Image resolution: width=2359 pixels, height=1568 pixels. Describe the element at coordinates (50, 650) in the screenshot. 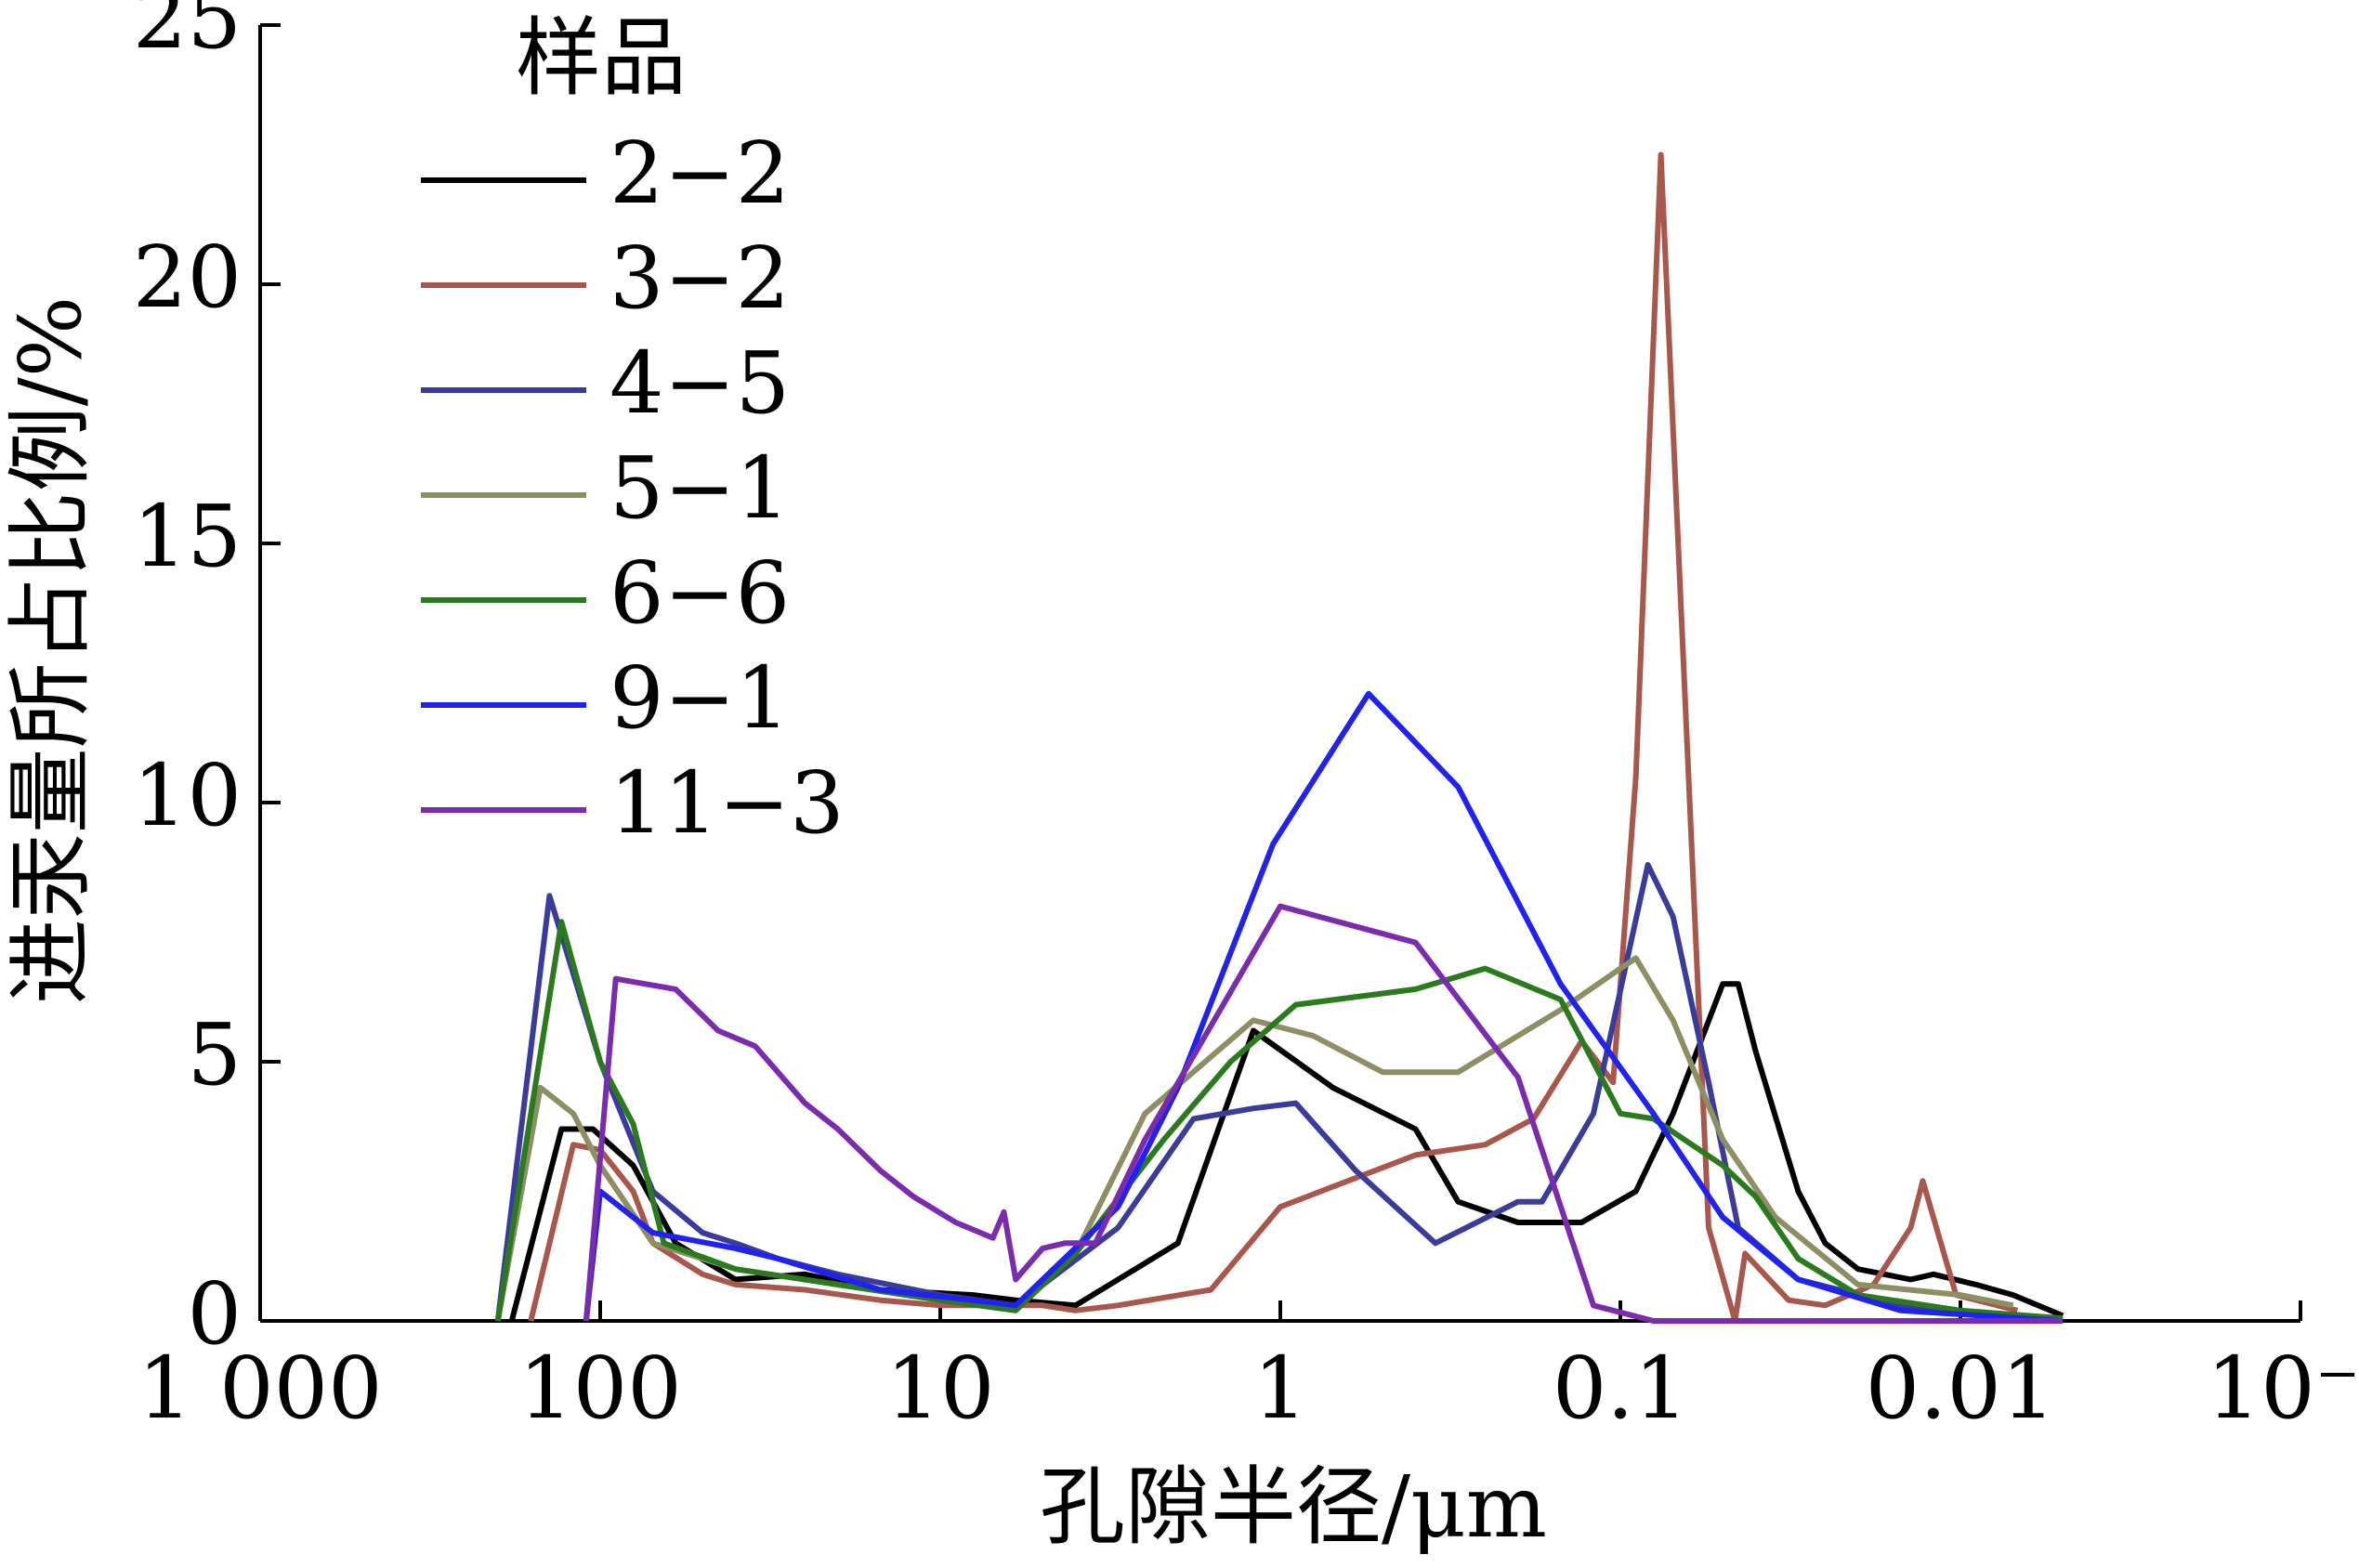

I see `y-axis-label: 进汞量所占比例/%` at that location.